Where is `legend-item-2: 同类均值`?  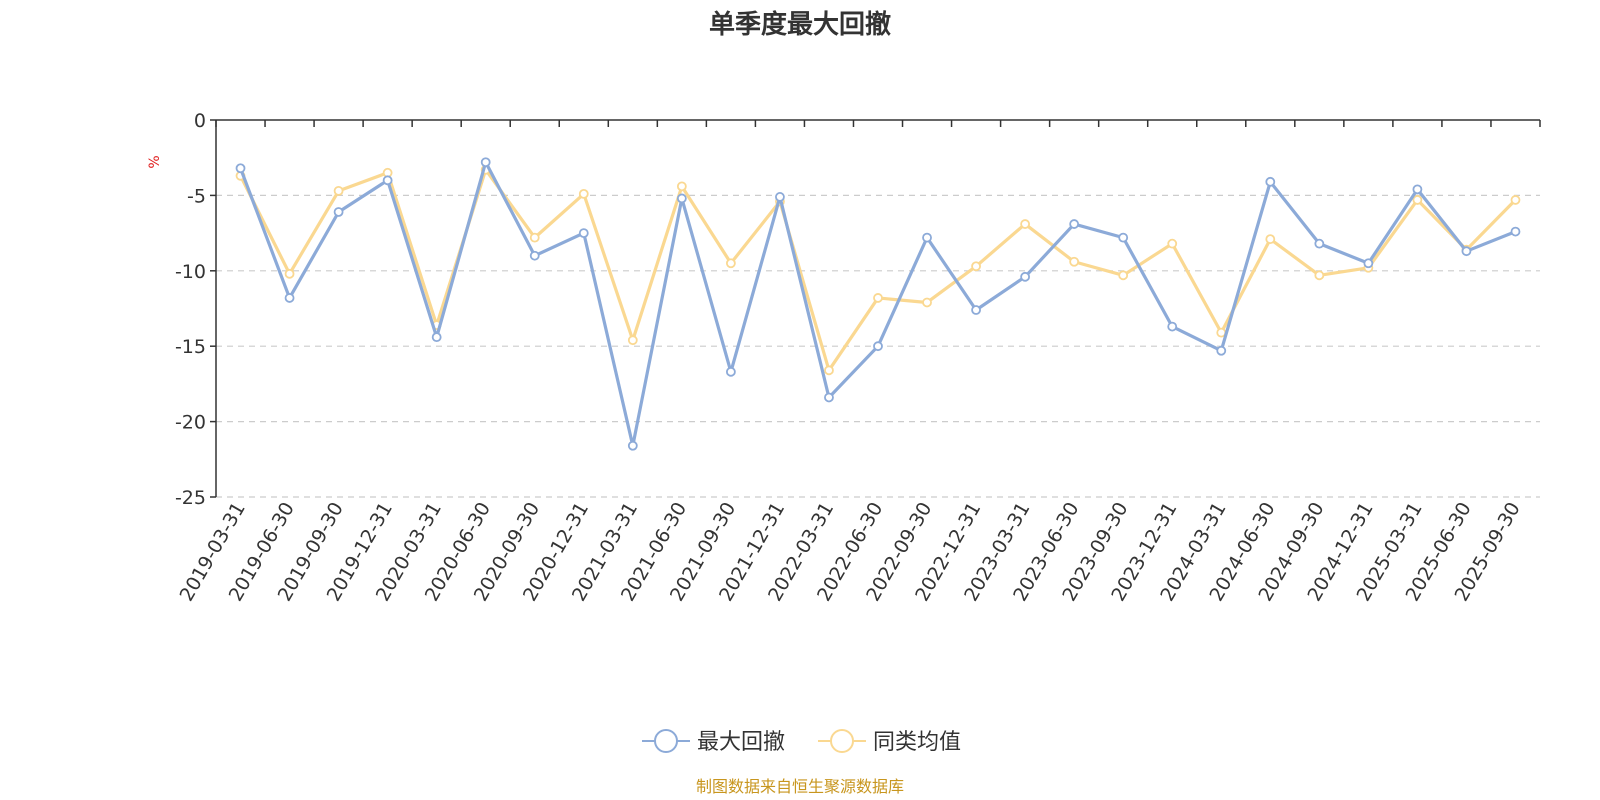 legend-item-2: 同类均值 is located at coordinates (889, 742).